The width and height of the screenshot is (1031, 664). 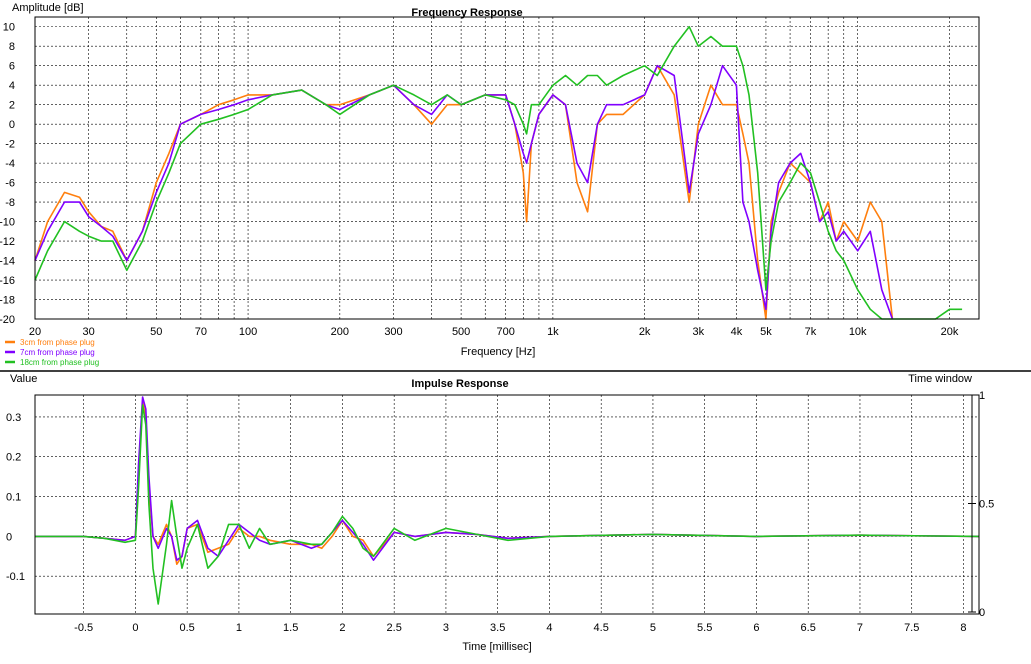 I want to click on frequency-x-axis-label: Frequency [Hz], so click(x=498, y=352).